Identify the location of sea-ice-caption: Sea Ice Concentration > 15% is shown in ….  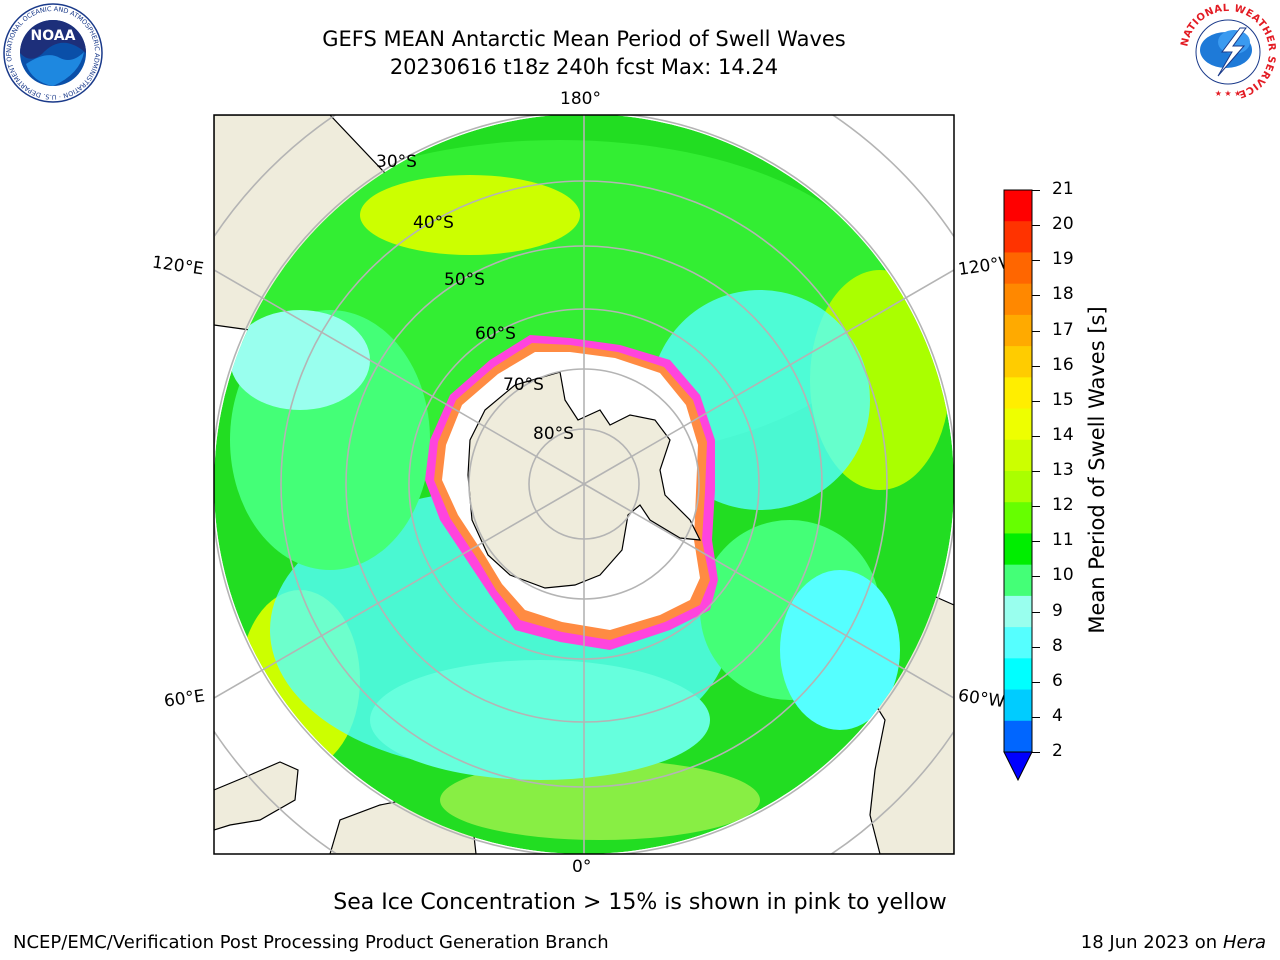
(640, 902).